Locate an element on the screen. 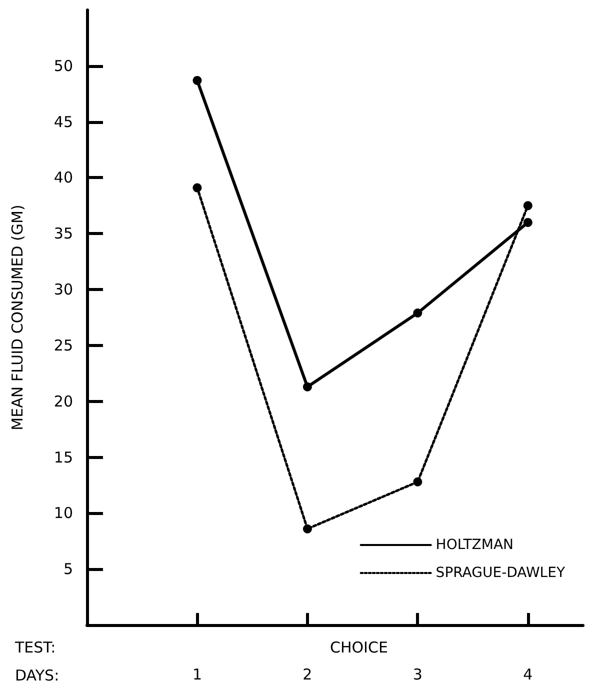 The image size is (590, 685). x-tick-label: 3 is located at coordinates (417, 675).